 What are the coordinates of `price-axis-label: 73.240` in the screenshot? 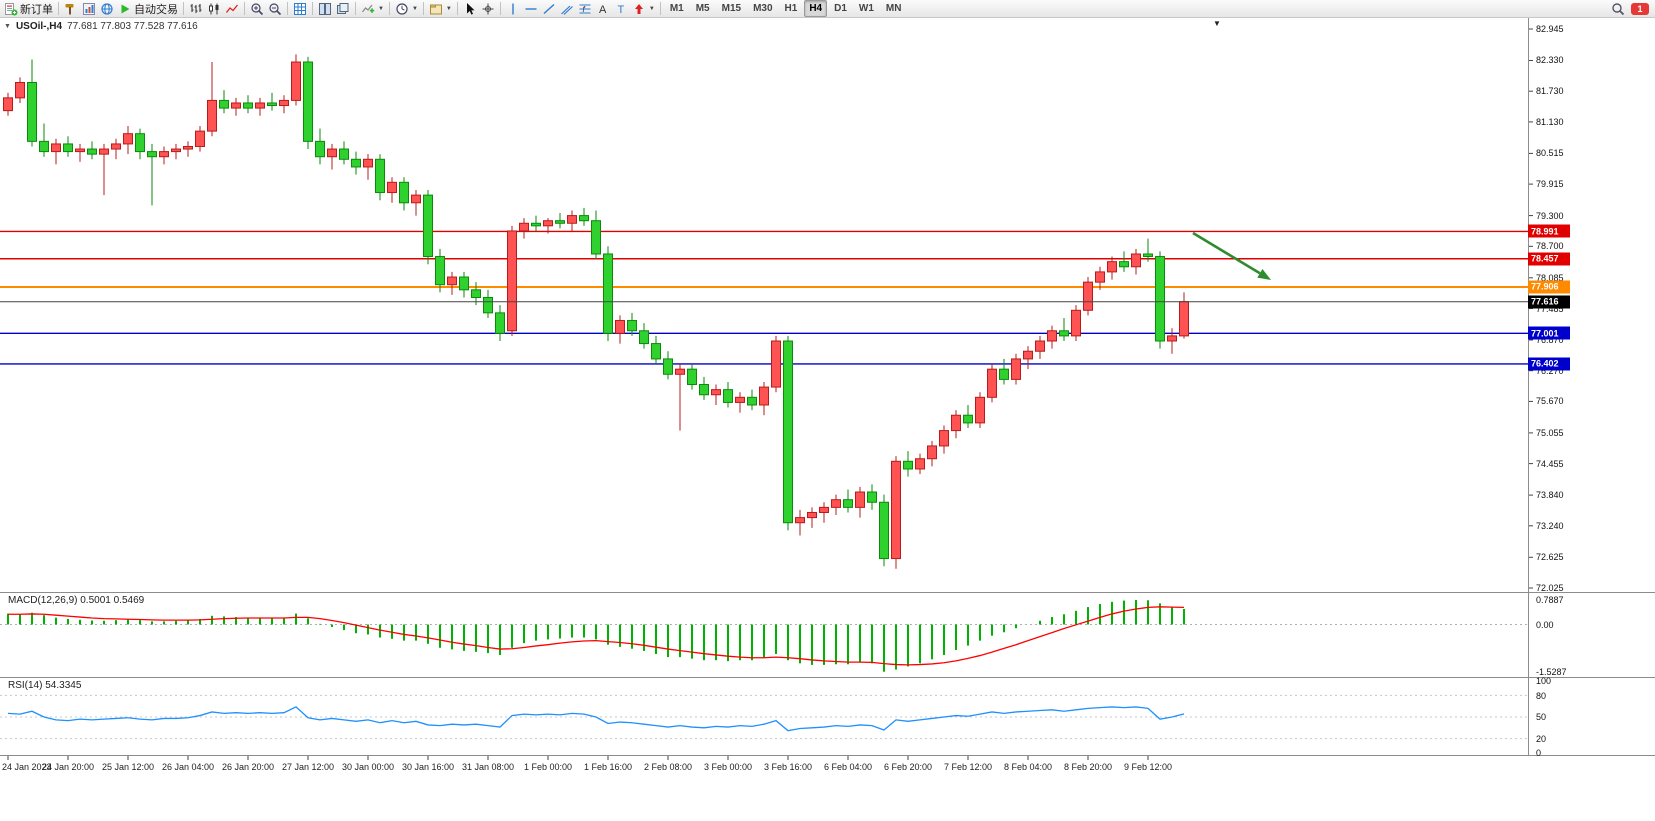 It's located at (1550, 525).